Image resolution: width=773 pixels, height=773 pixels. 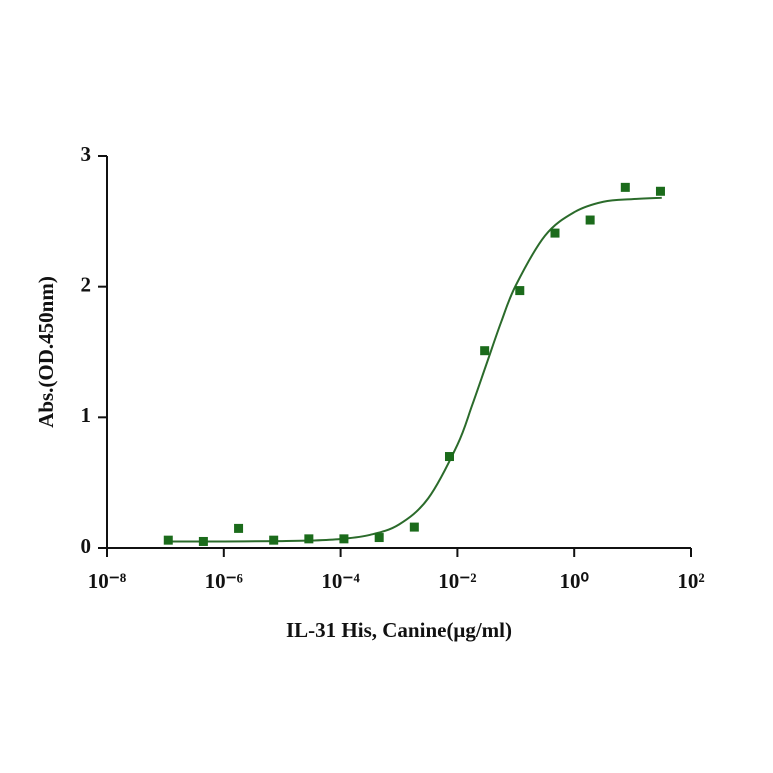 What do you see at coordinates (690, 581) in the screenshot?
I see `x-tick-label: 10²` at bounding box center [690, 581].